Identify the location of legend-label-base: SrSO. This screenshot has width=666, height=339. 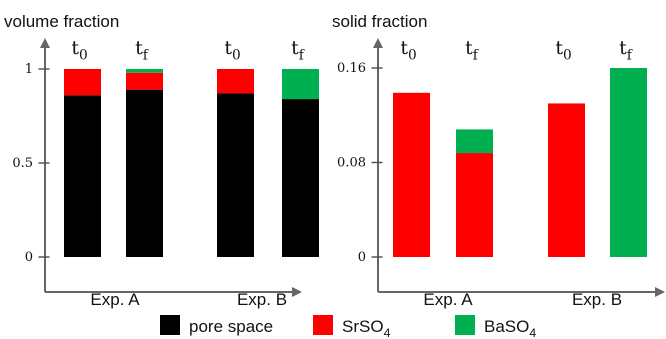
(363, 326).